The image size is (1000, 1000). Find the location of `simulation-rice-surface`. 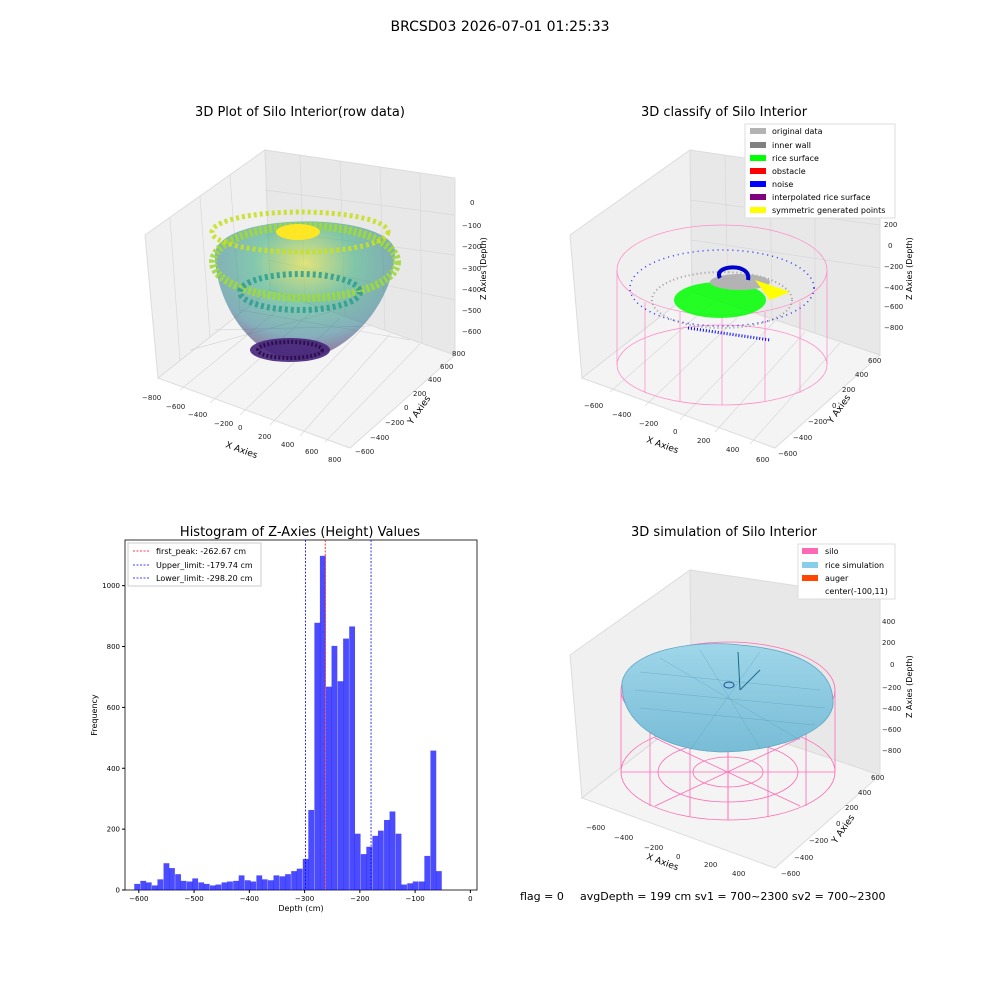

simulation-rice-surface is located at coordinates (727, 698).